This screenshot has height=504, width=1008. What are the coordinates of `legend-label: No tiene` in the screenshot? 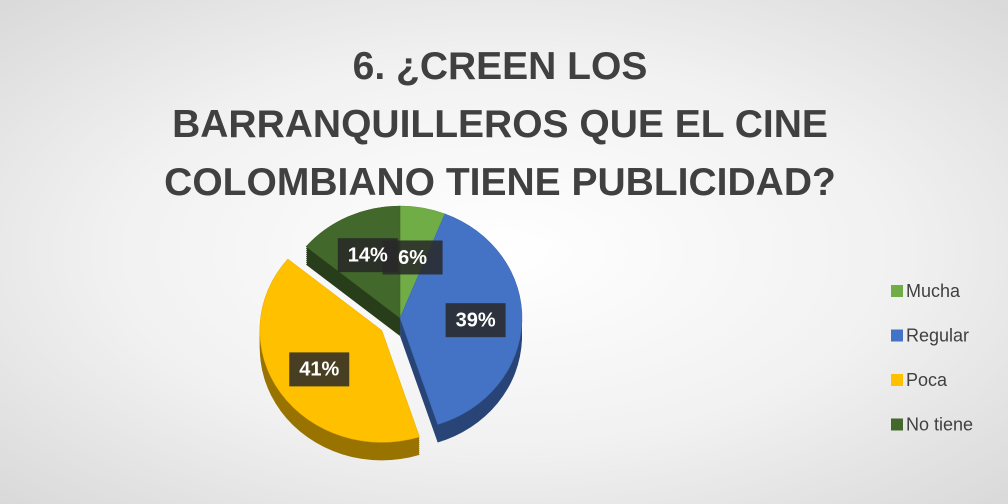 It's located at (939, 424).